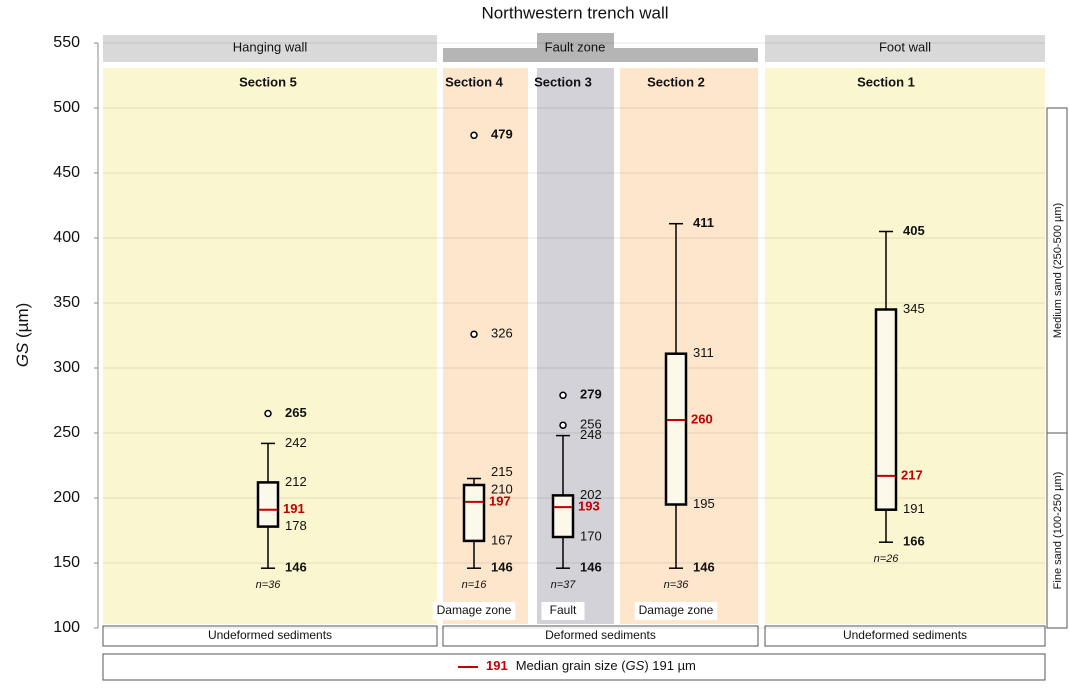 This screenshot has height=690, width=1069. I want to click on y-tick-label: 450, so click(66, 172).